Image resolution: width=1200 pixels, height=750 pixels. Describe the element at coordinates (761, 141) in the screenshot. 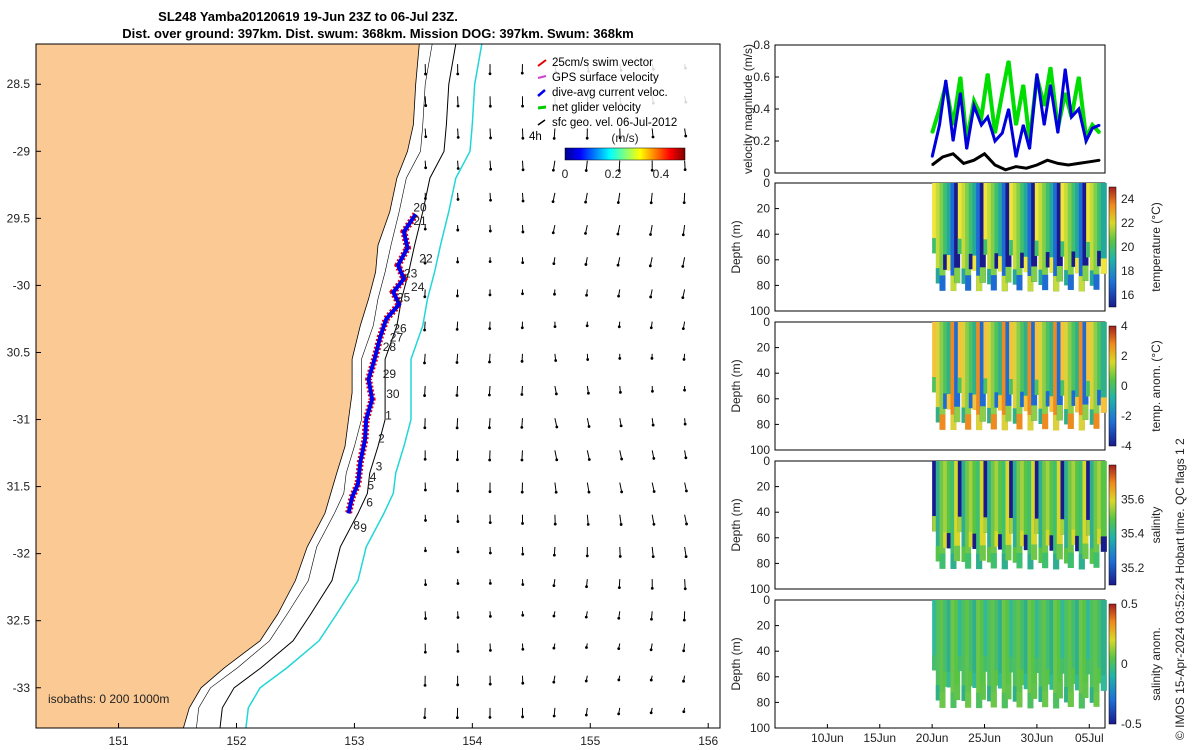

I see `velocity-ytick-label: 0.2` at that location.